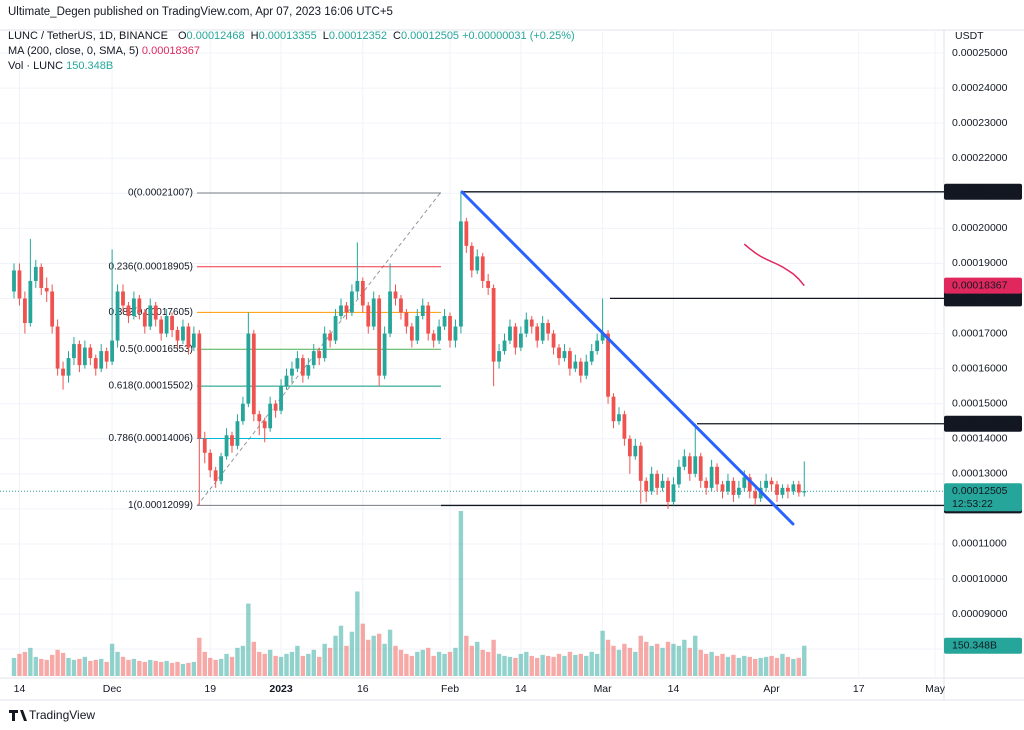 This screenshot has height=730, width=1024. What do you see at coordinates (35, 66) in the screenshot?
I see `vol-name: Vol · LUNC` at bounding box center [35, 66].